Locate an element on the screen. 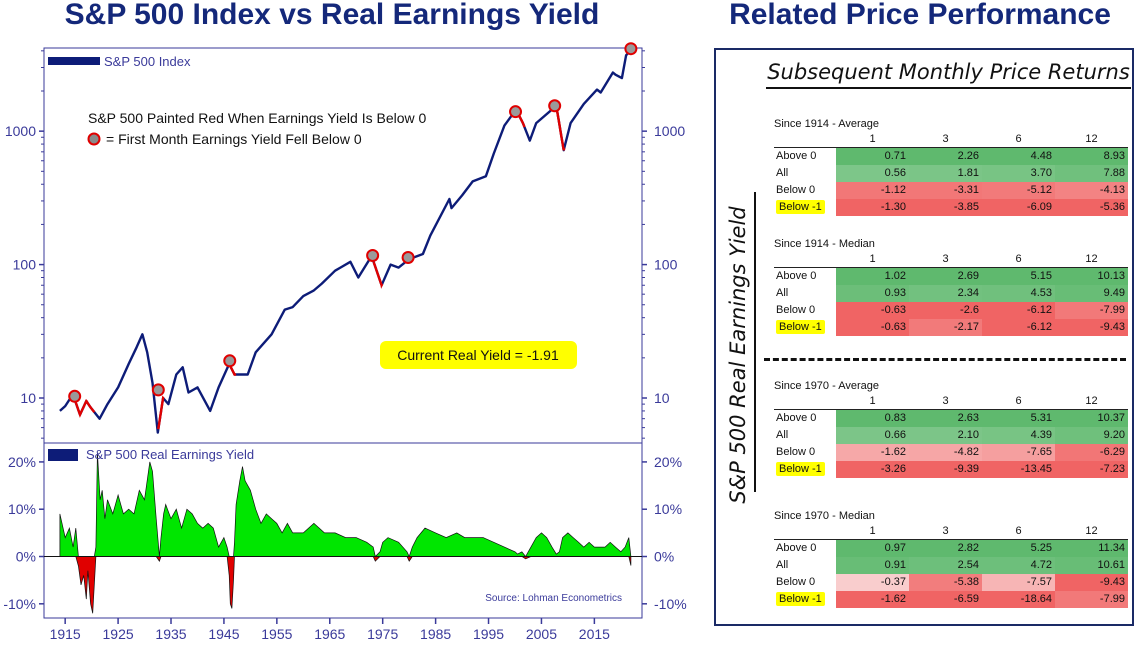 The image size is (1145, 650). index-legend-swatch is located at coordinates (74, 61).